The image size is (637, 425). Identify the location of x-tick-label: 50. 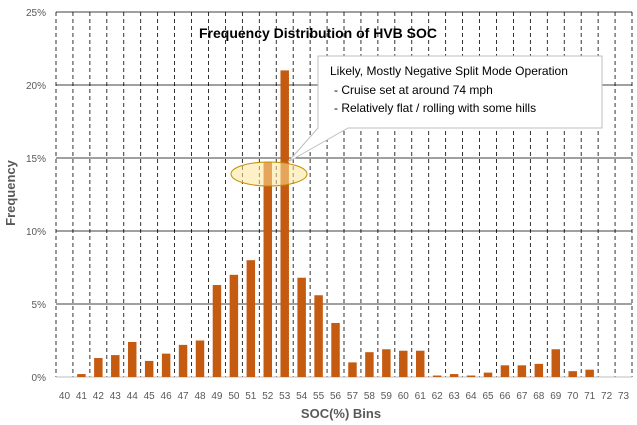
(234, 396).